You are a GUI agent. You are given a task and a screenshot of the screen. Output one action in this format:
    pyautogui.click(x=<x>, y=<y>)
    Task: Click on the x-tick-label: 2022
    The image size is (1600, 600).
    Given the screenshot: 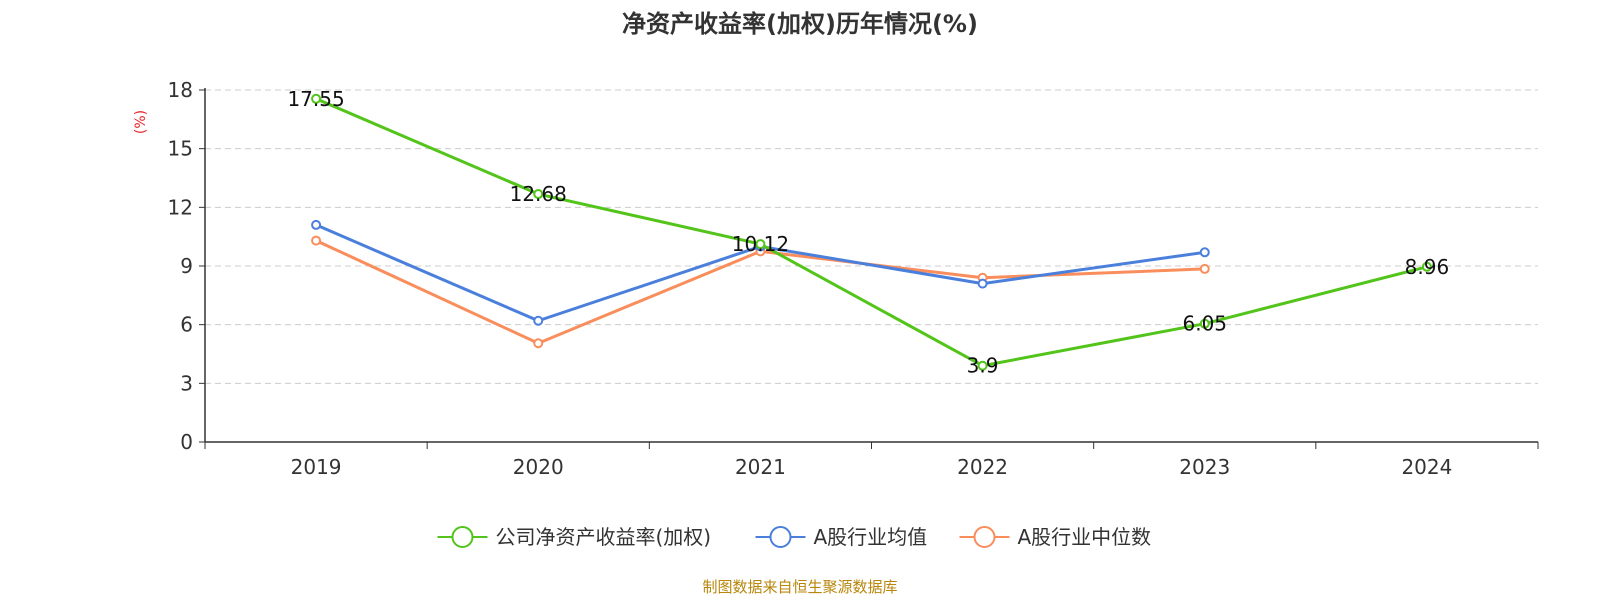 What is the action you would take?
    pyautogui.click(x=982, y=467)
    